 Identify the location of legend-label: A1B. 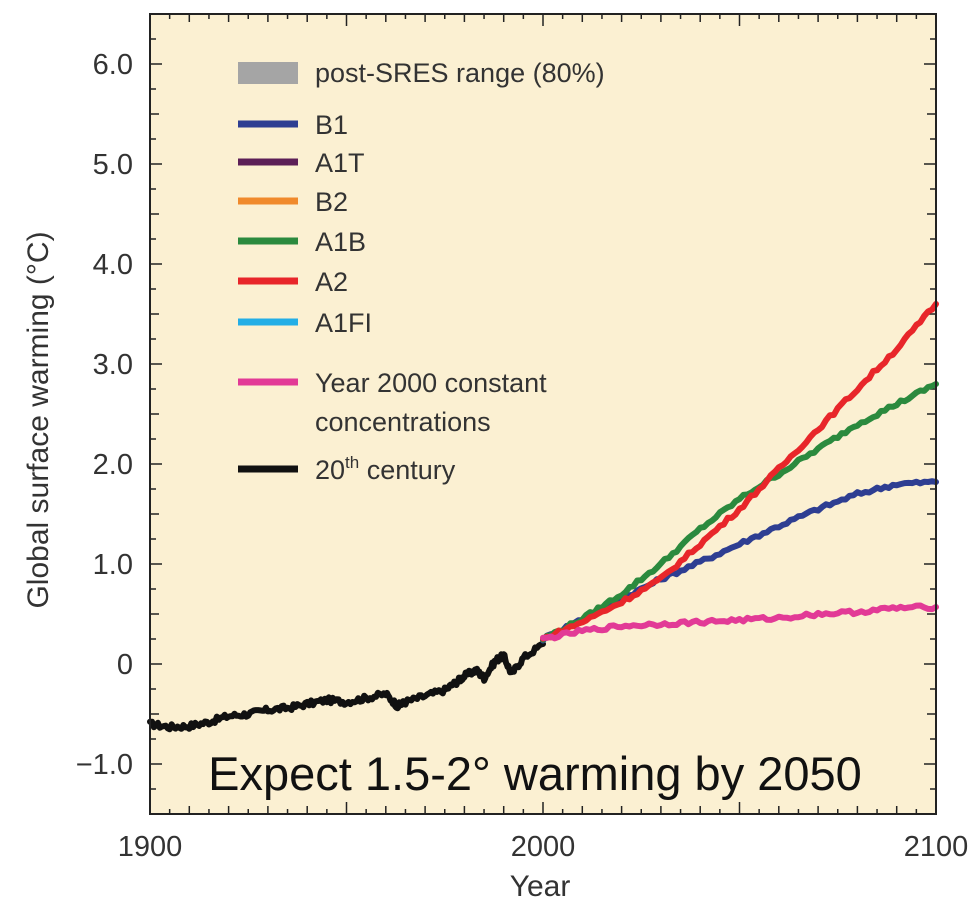
(340, 242).